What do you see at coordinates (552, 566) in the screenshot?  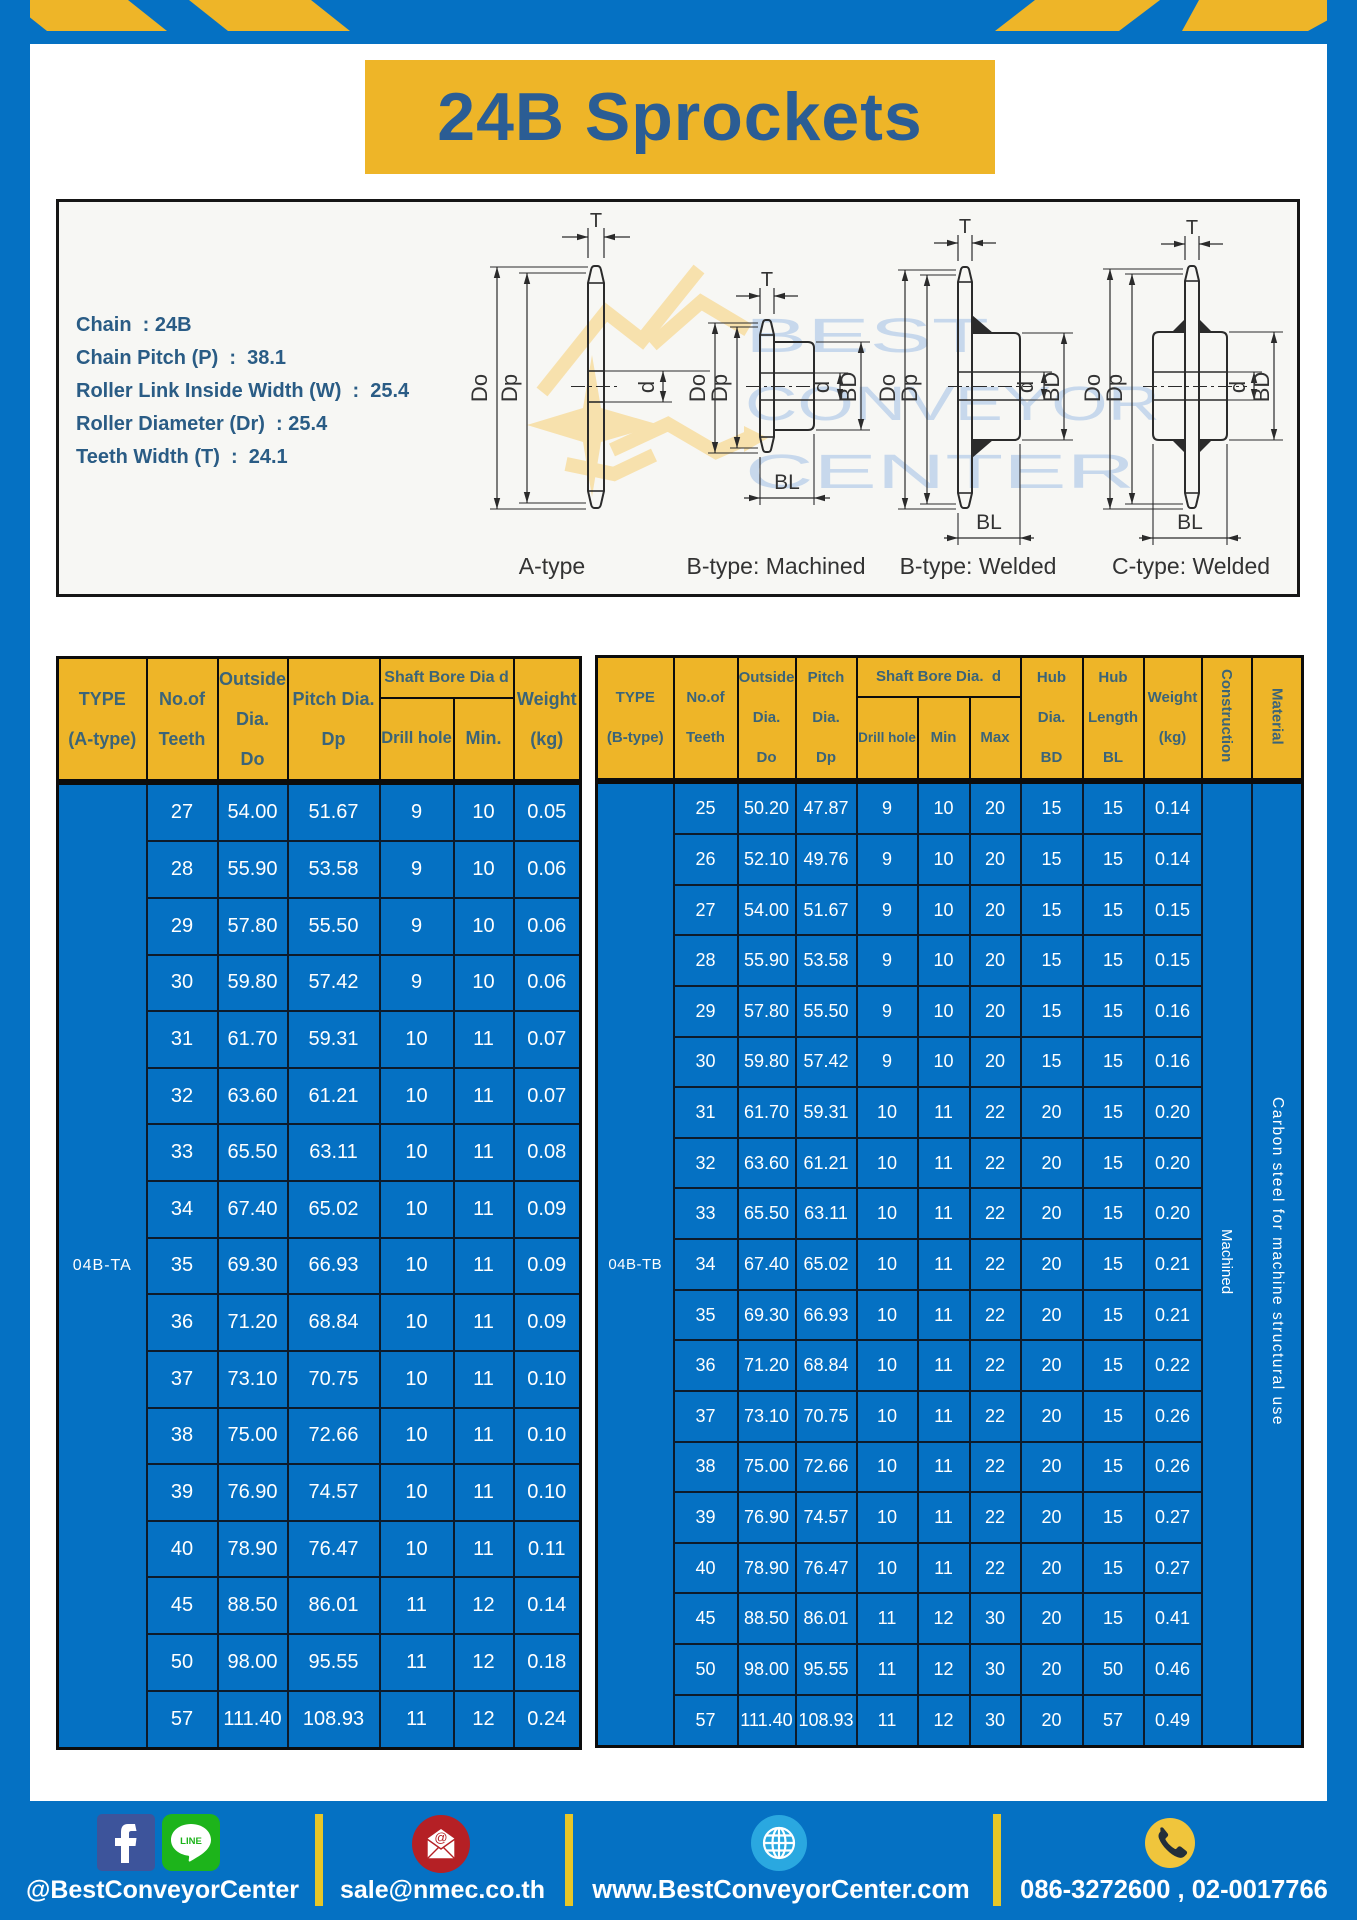 I see `svg-text: A-type` at bounding box center [552, 566].